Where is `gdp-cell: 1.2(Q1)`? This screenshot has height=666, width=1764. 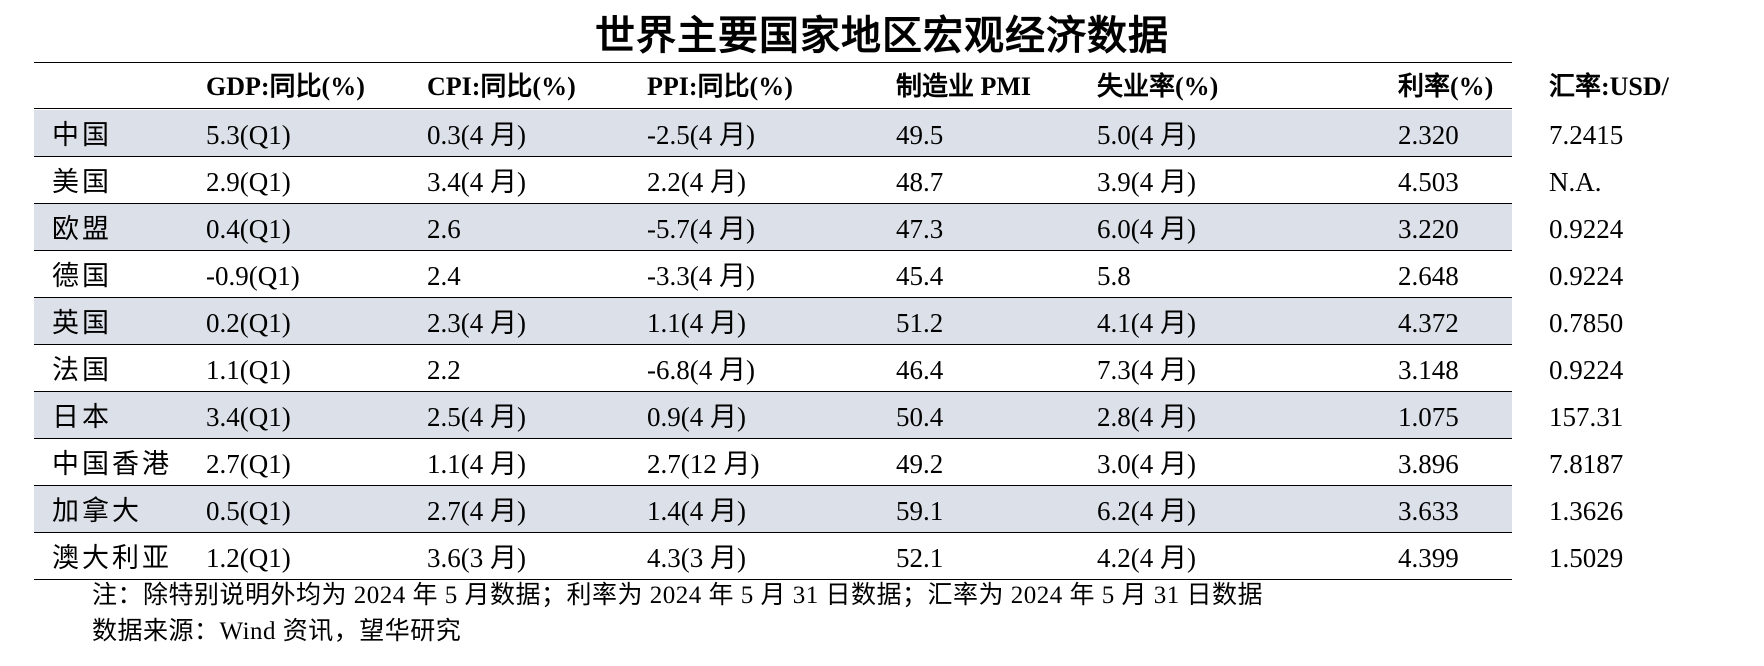 gdp-cell: 1.2(Q1) is located at coordinates (248, 558).